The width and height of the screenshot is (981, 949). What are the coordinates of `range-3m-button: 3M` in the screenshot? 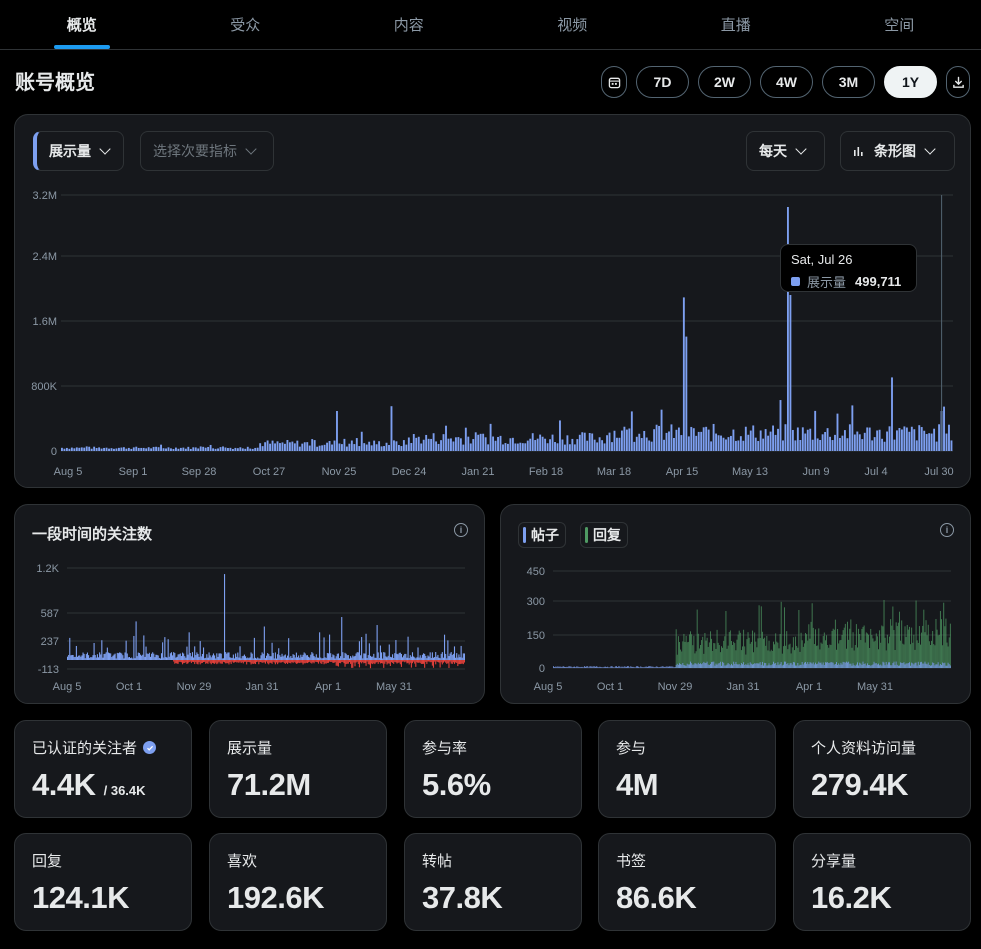 It's located at (848, 82).